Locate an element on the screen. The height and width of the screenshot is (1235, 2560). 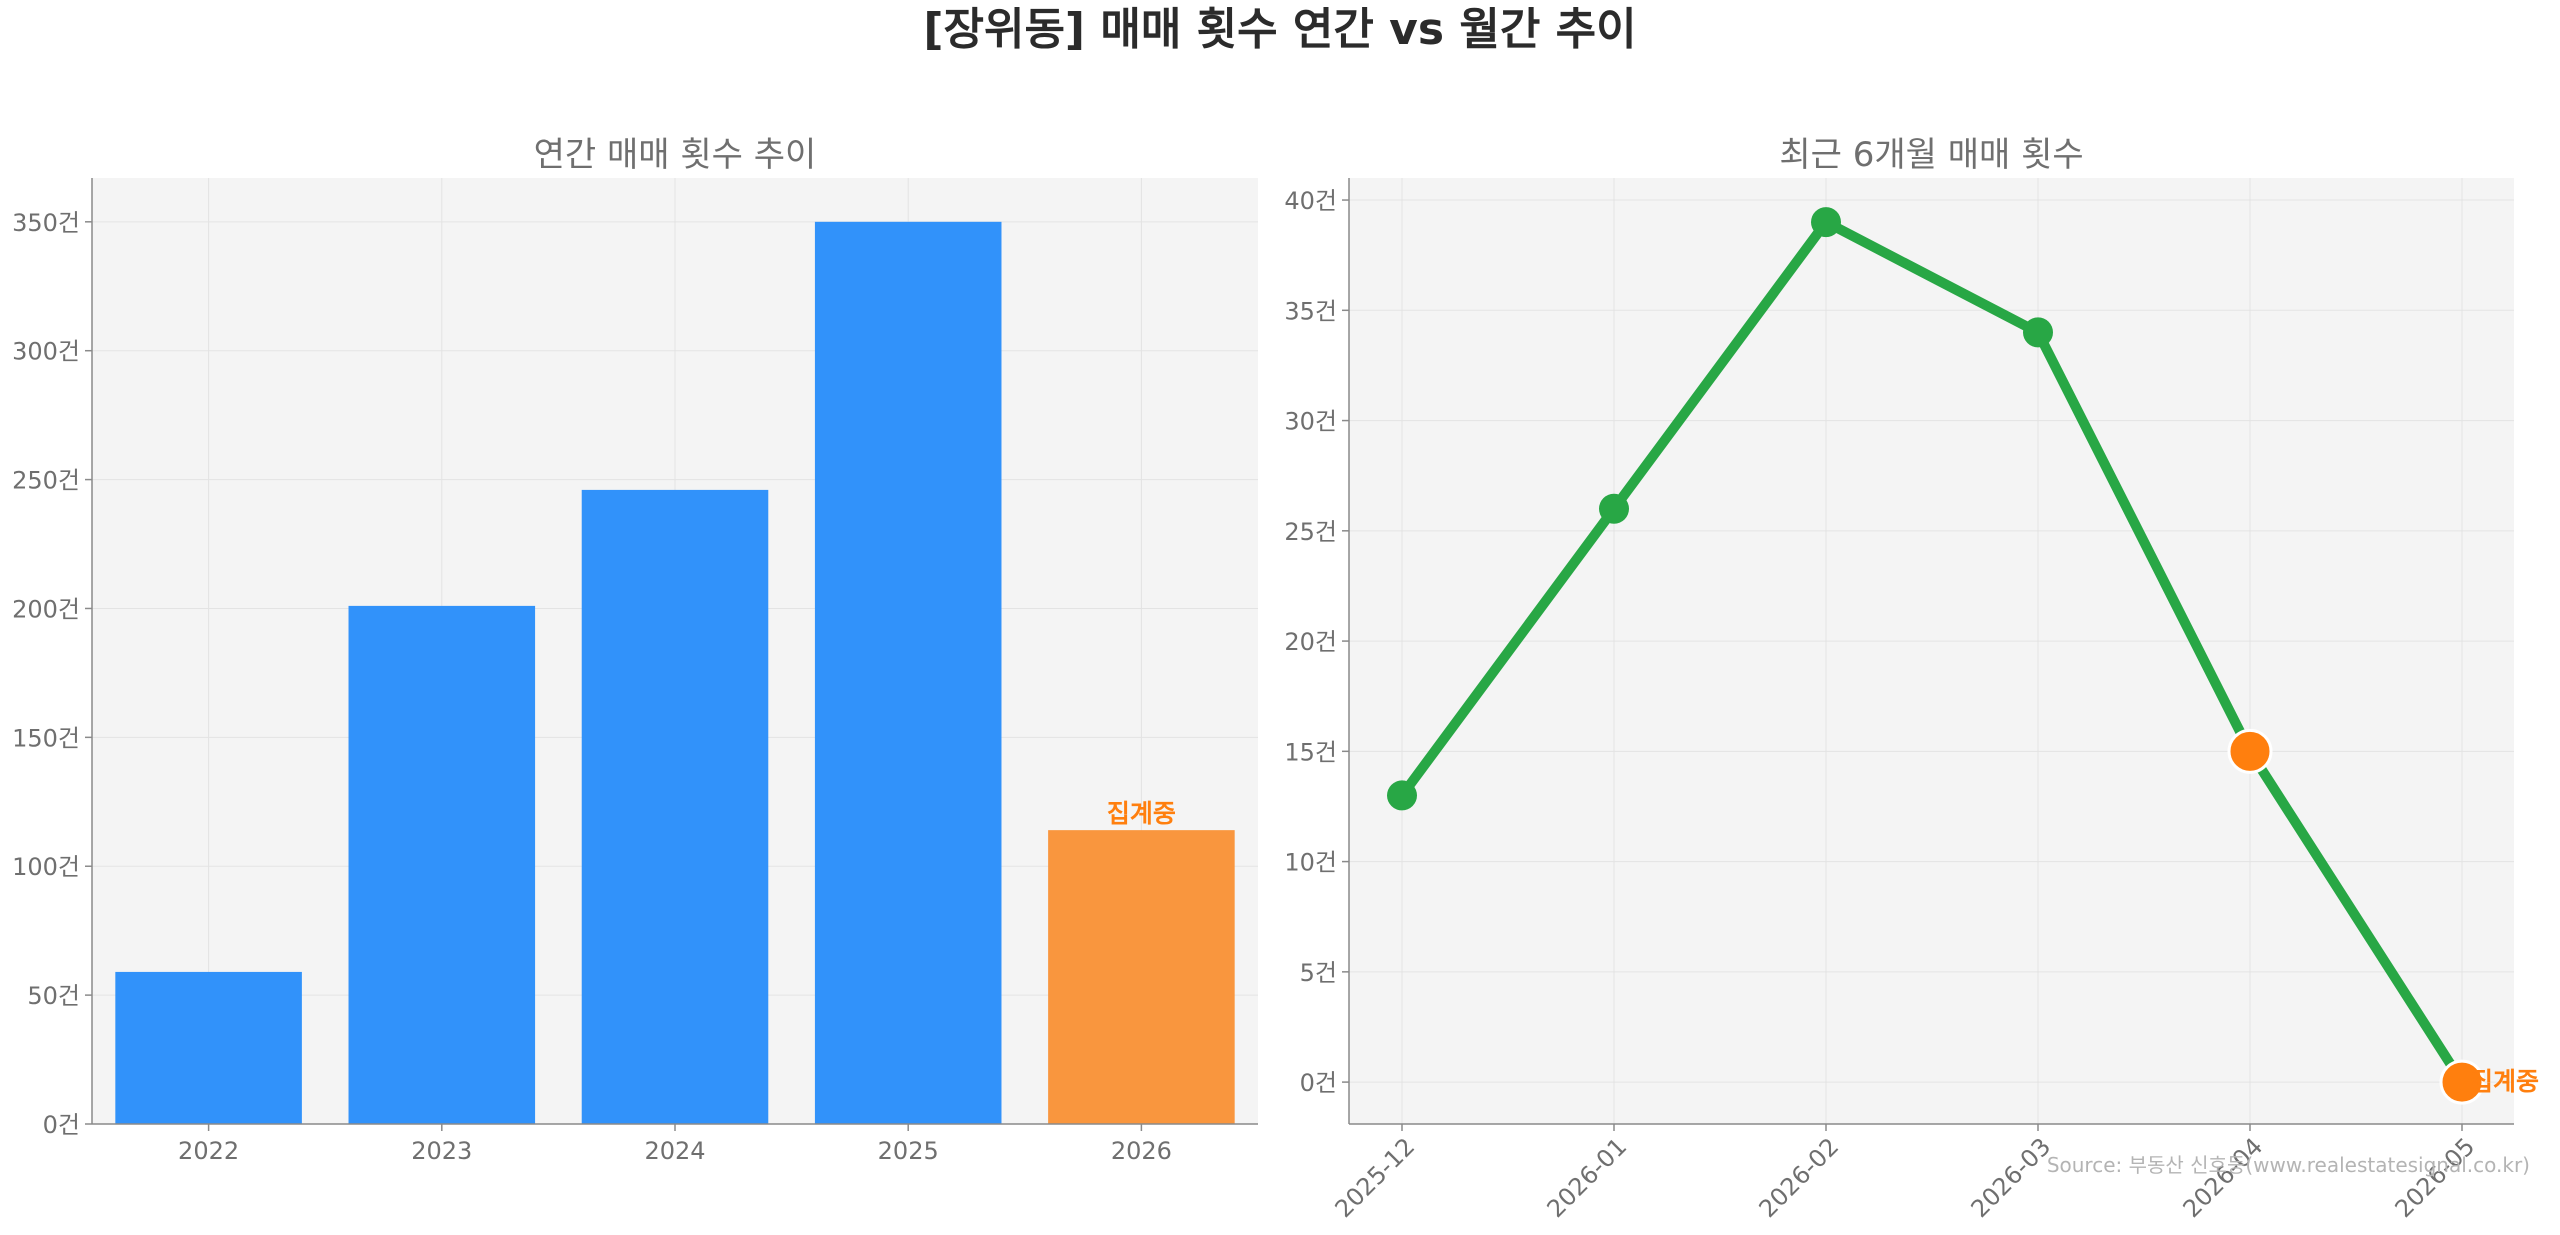
y-tick-label: 50건 is located at coordinates (53, 996).